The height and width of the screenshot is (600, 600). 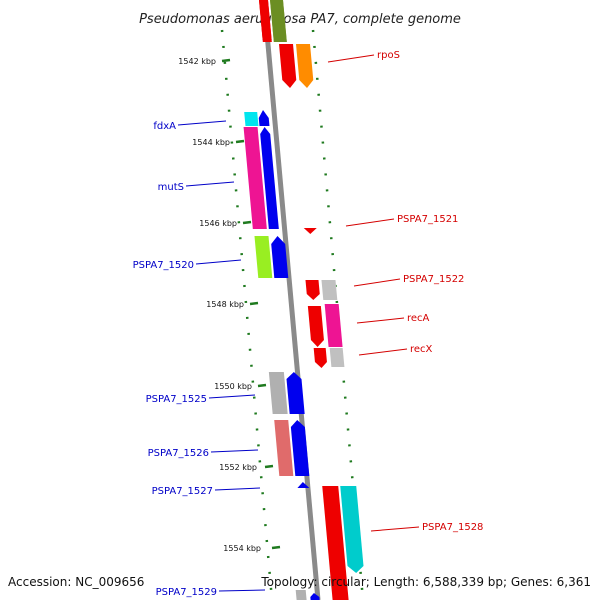 What do you see at coordinates (452, 527) in the screenshot?
I see `gene-label-pspa7-1528: PSPA7_1528` at bounding box center [452, 527].